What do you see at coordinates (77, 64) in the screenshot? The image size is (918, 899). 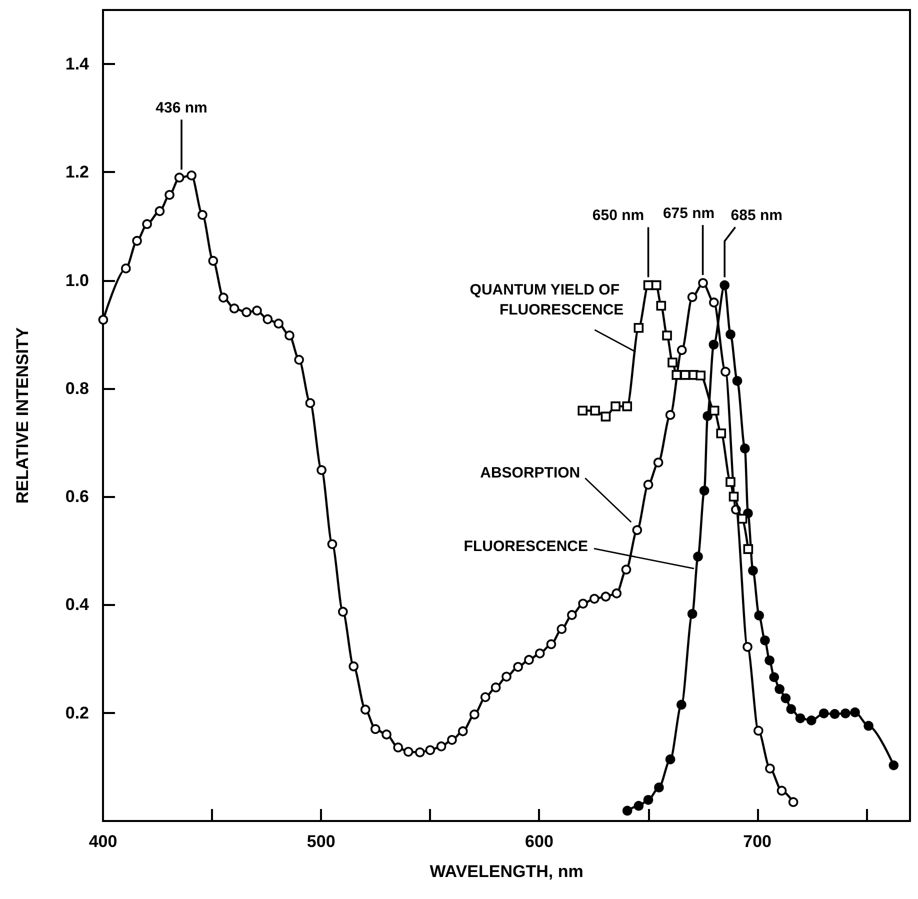 I see `y-tick-label: 1.4` at bounding box center [77, 64].